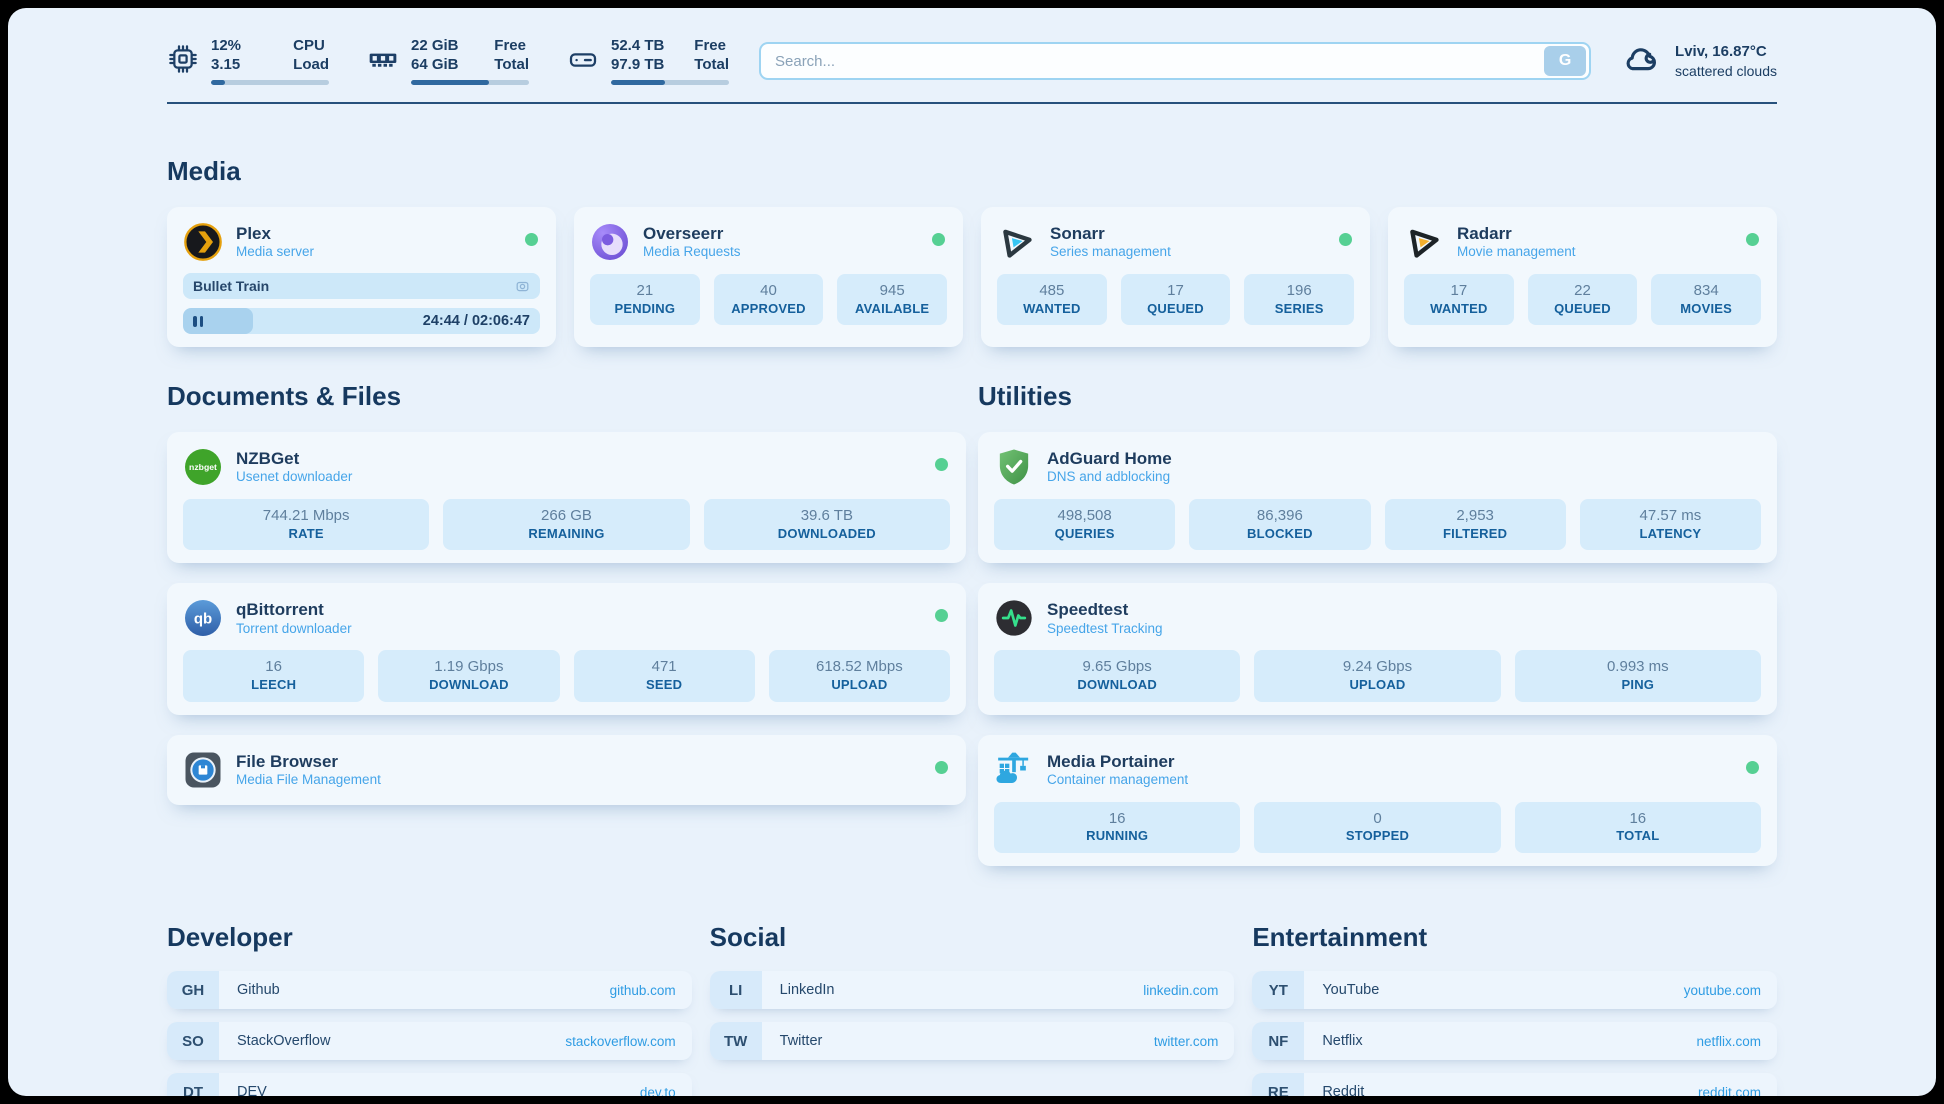 The height and width of the screenshot is (1104, 1944). What do you see at coordinates (198, 321) in the screenshot?
I see `pause-button` at bounding box center [198, 321].